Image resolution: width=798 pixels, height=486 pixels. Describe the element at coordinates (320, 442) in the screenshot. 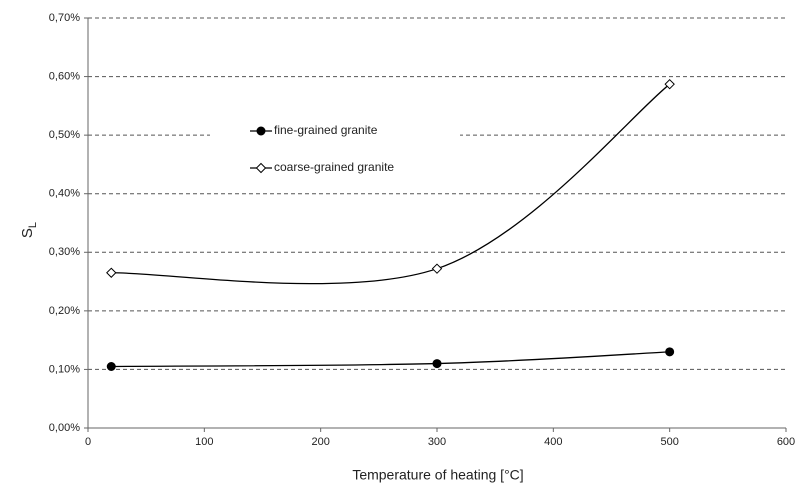

I see `x-tick-label: 200` at that location.